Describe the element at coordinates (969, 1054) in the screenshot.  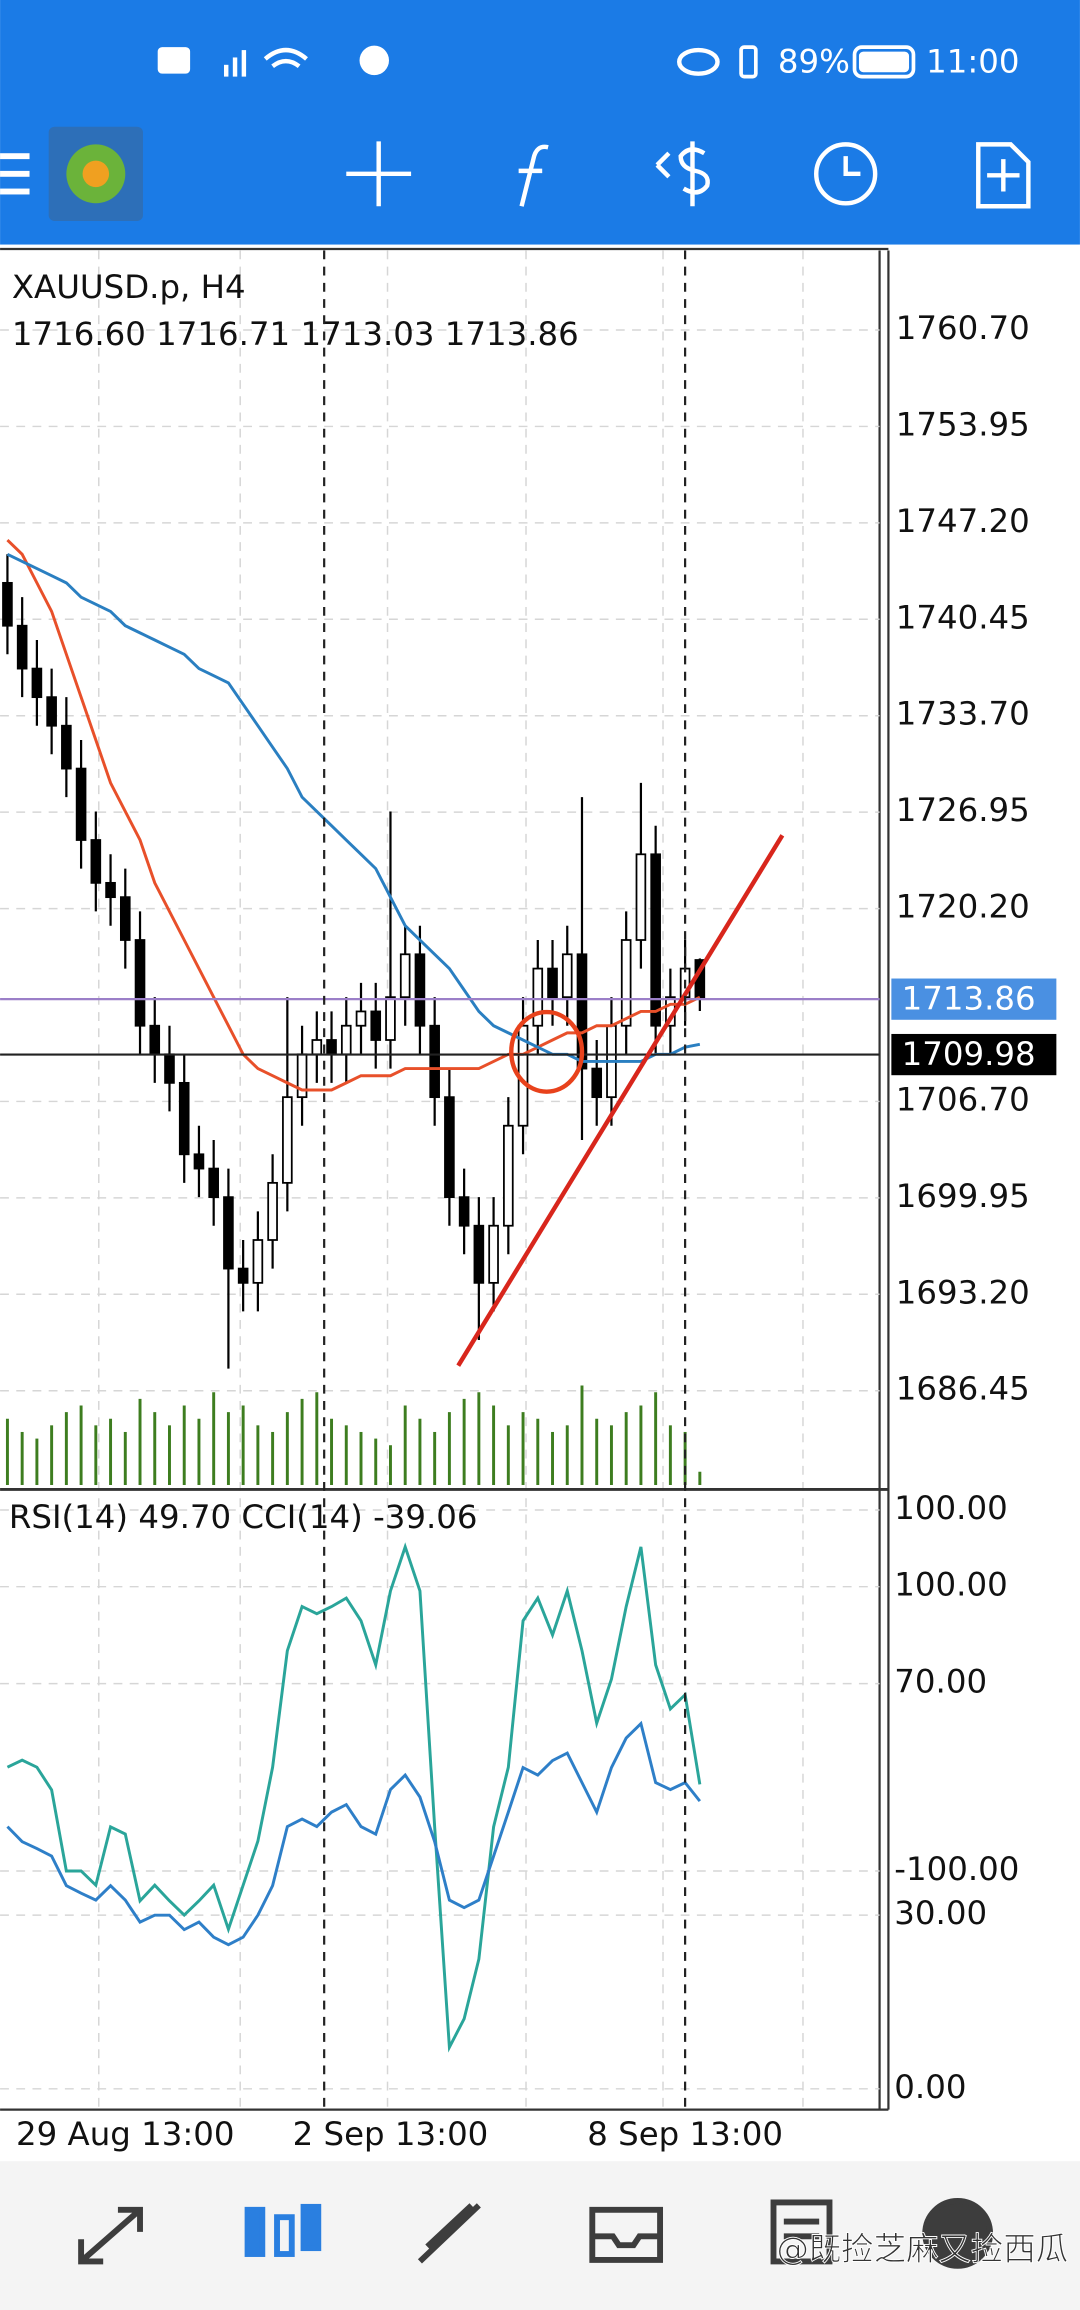
I see `price-label: 1709.98` at that location.